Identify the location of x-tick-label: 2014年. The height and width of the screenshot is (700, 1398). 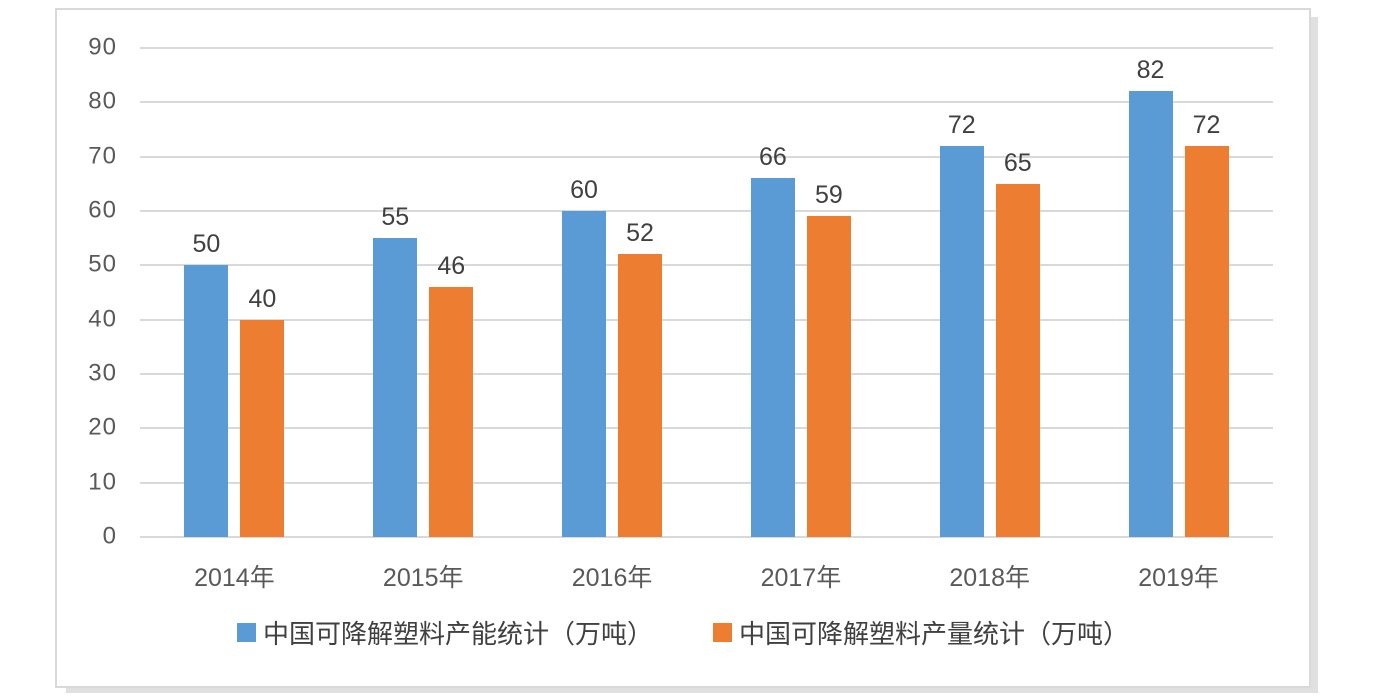
(234, 578).